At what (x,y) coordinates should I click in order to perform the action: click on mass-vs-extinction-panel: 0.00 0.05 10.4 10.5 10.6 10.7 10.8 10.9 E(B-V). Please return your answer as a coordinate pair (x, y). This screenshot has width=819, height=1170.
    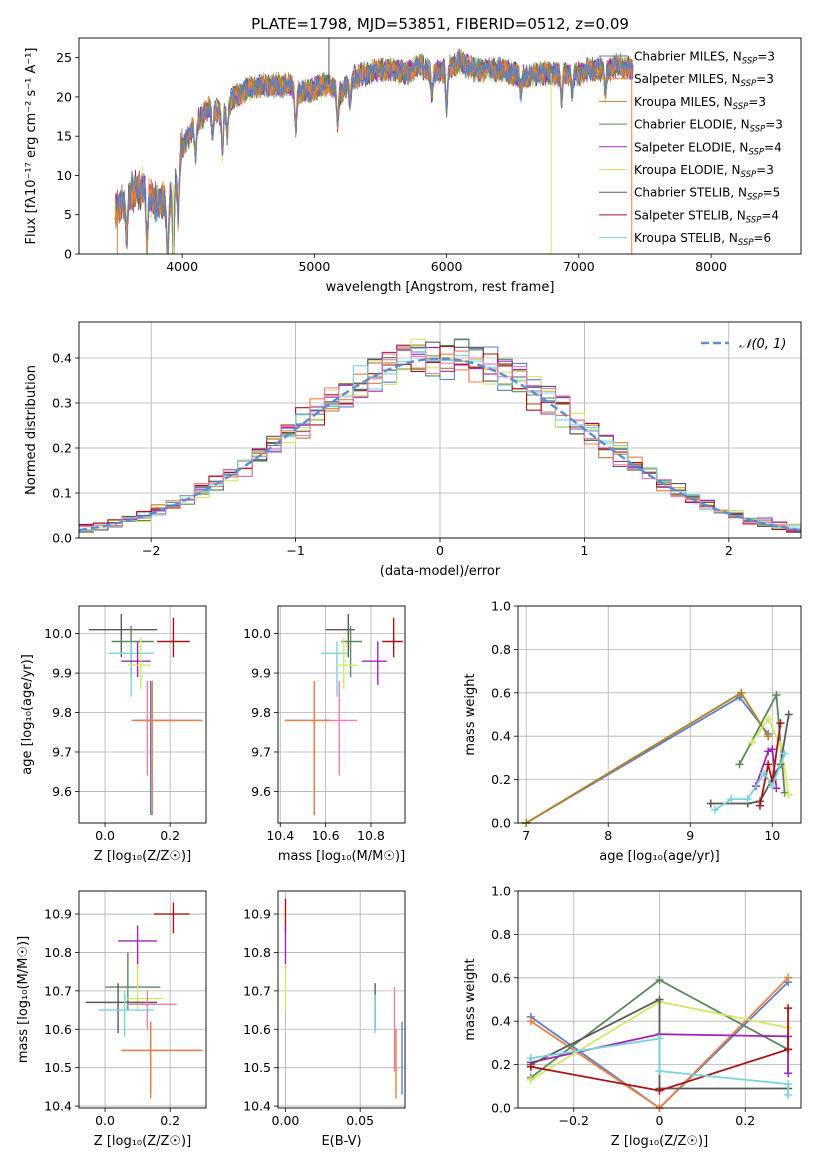
    Looking at the image, I should click on (324, 1019).